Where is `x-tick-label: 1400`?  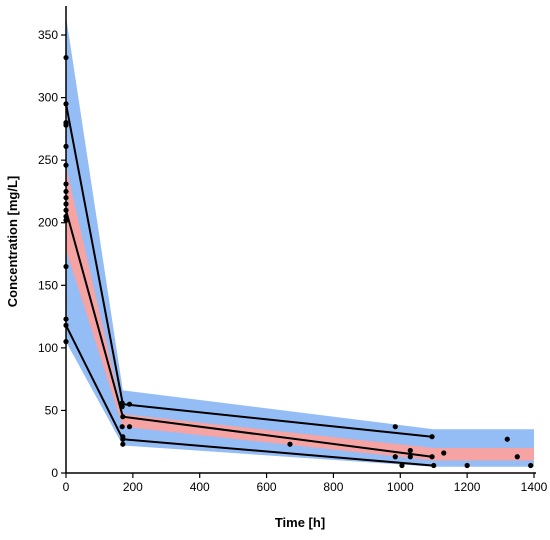 x-tick-label: 1400 is located at coordinates (534, 487).